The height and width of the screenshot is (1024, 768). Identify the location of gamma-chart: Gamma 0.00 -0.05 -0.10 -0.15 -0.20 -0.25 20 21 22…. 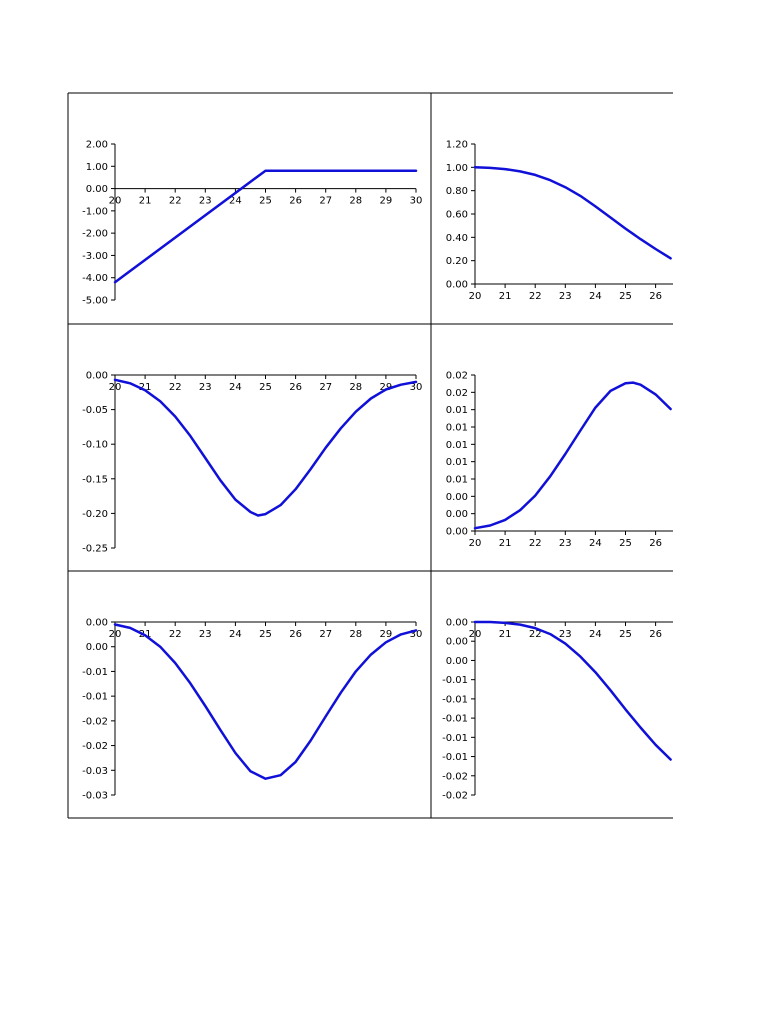
(252, 447).